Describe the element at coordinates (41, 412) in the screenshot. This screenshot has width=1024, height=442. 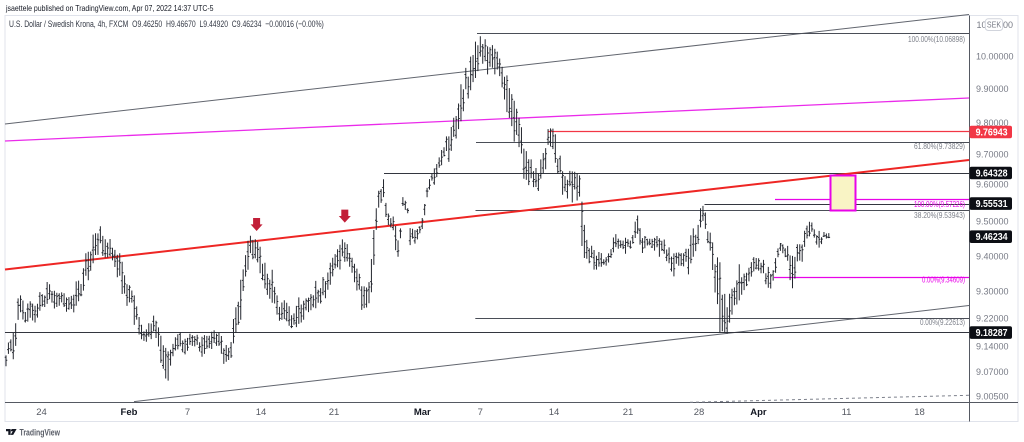
I see `svg-text: 24` at that location.